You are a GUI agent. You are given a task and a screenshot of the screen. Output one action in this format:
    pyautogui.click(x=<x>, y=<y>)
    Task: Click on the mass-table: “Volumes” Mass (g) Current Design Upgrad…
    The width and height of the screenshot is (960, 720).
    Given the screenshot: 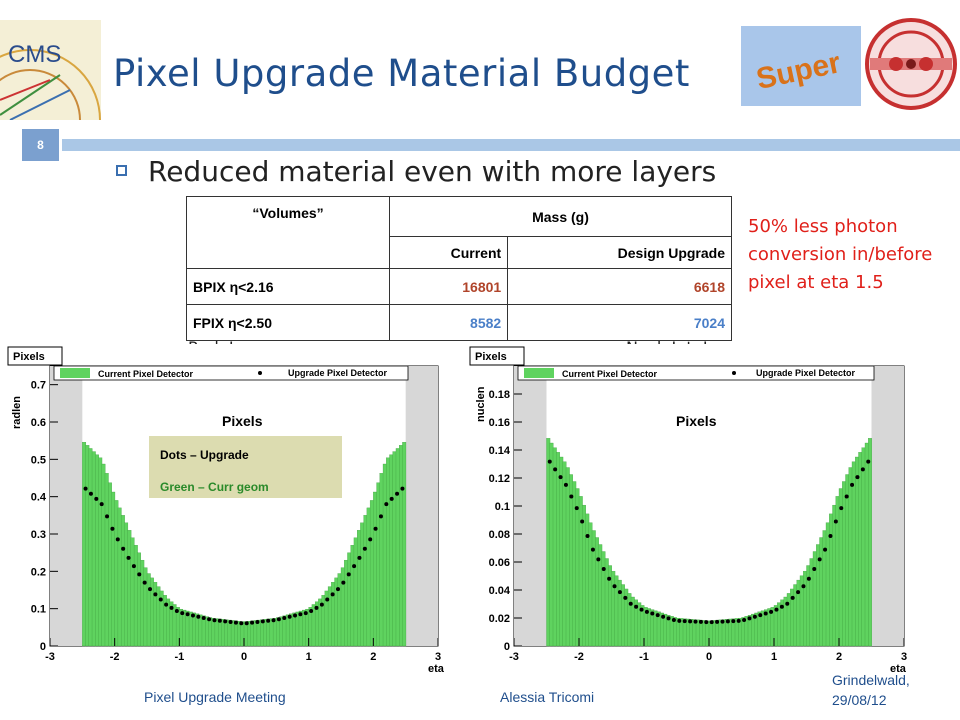 What is the action you would take?
    pyautogui.click(x=459, y=268)
    